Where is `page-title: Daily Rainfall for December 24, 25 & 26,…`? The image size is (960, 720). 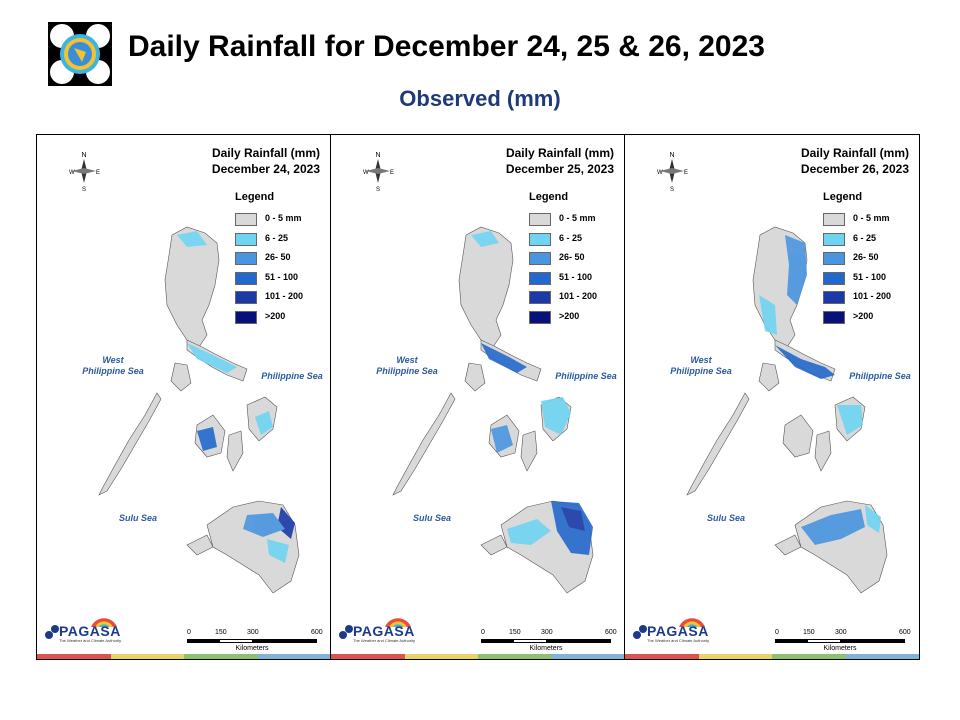 page-title: Daily Rainfall for December 24, 25 & 26,… is located at coordinates (446, 46).